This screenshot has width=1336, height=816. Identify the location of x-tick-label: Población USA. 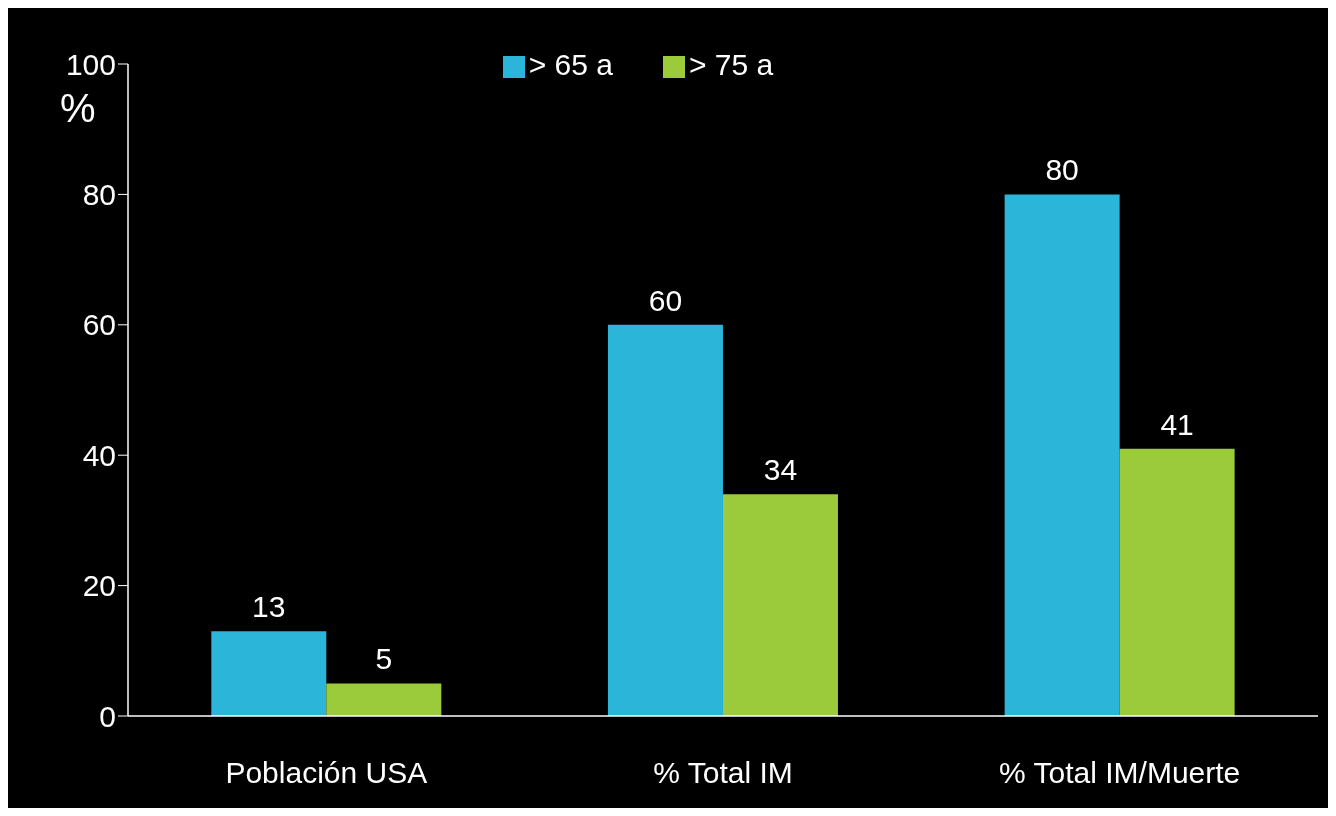
(326, 773).